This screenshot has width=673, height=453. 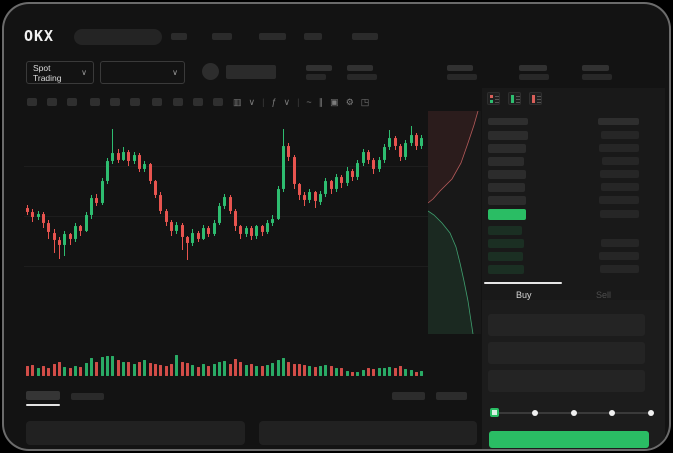 What do you see at coordinates (309, 102) in the screenshot?
I see `line-chart-icon: ~` at bounding box center [309, 102].